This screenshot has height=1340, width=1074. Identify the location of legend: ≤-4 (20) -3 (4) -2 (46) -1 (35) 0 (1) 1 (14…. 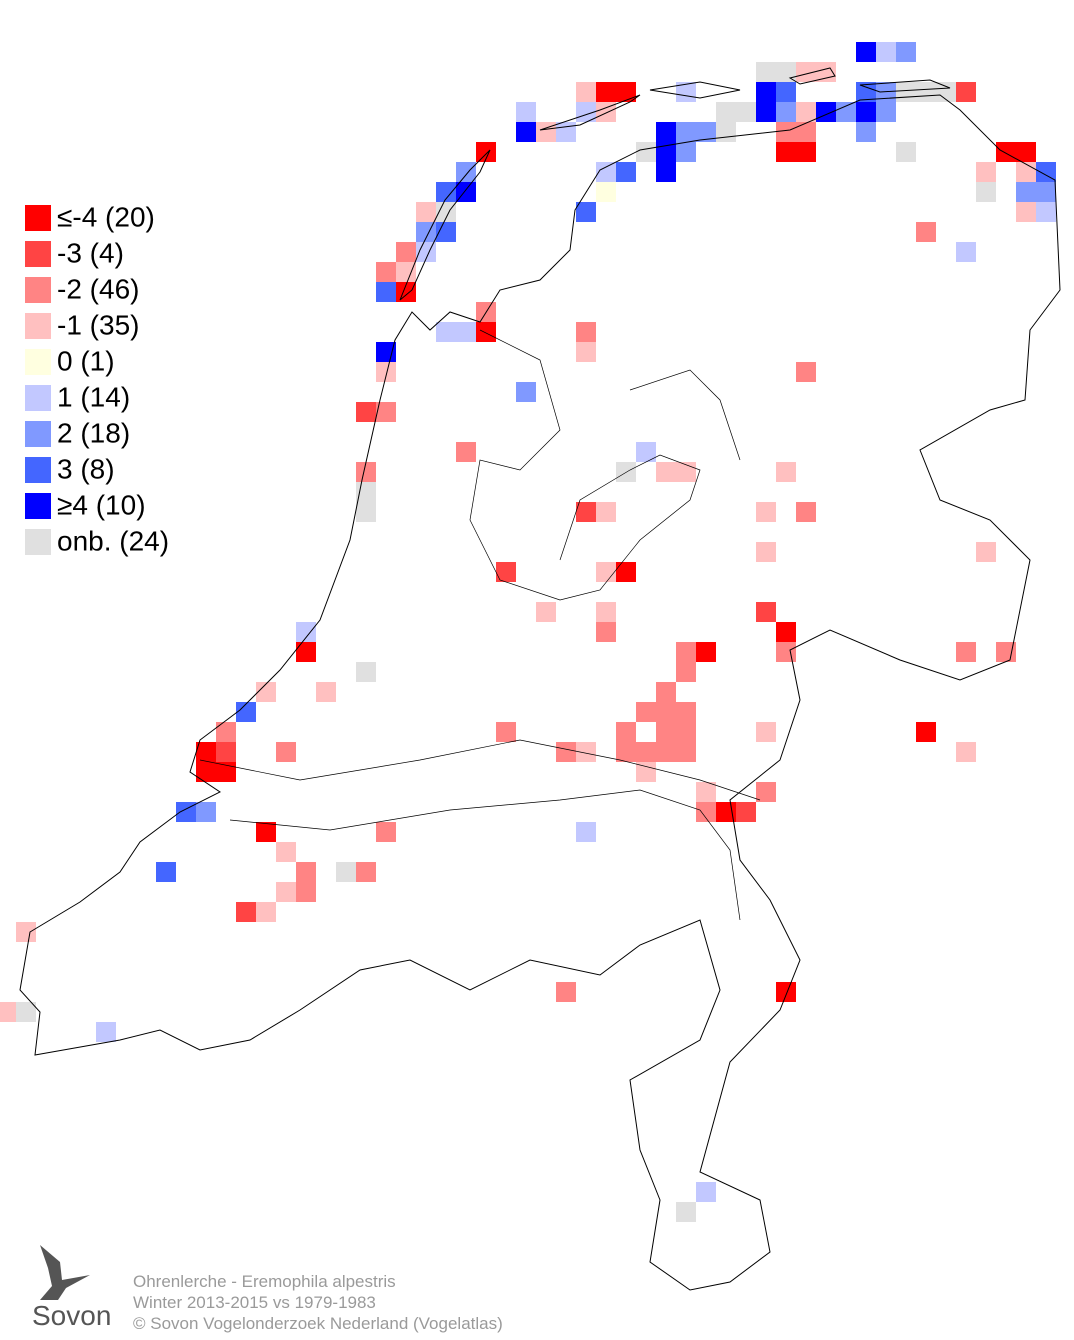
(97, 378).